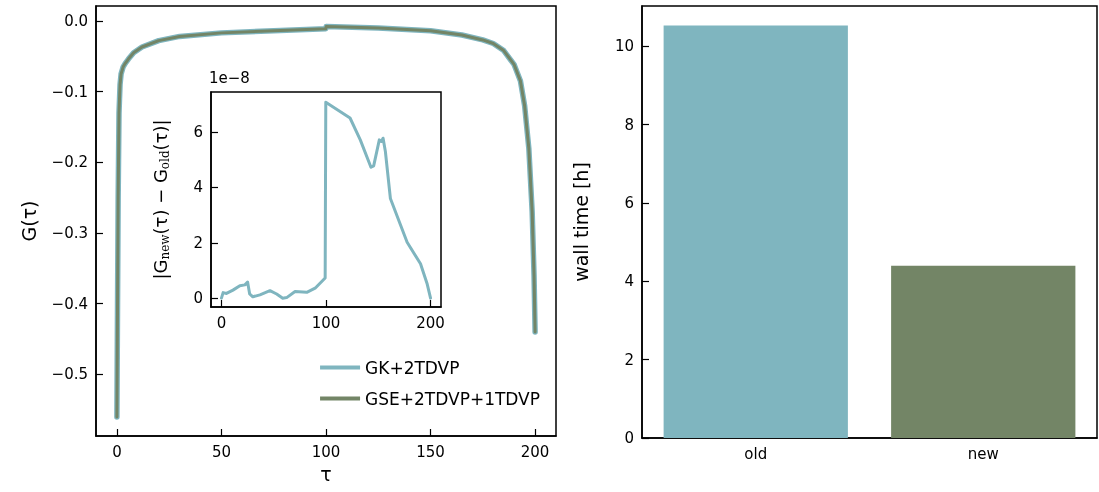 The image size is (1099, 492). What do you see at coordinates (629, 124) in the screenshot?
I see `y-tick-label: 8` at bounding box center [629, 124].